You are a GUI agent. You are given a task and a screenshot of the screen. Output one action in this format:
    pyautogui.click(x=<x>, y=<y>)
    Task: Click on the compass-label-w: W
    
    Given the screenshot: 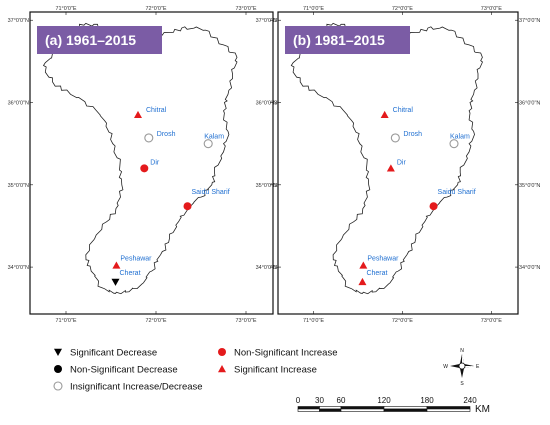 What is the action you would take?
    pyautogui.click(x=445, y=367)
    